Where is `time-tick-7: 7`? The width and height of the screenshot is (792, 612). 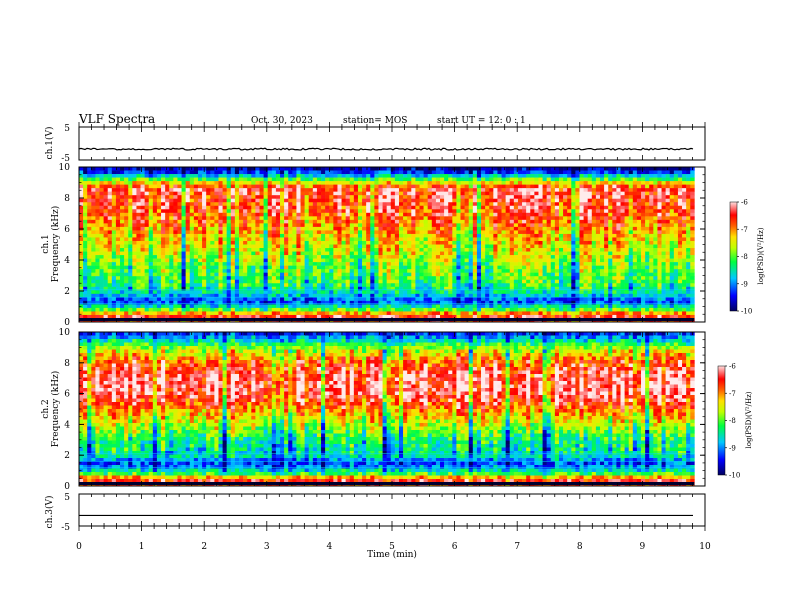 time-tick-7: 7 is located at coordinates (517, 547).